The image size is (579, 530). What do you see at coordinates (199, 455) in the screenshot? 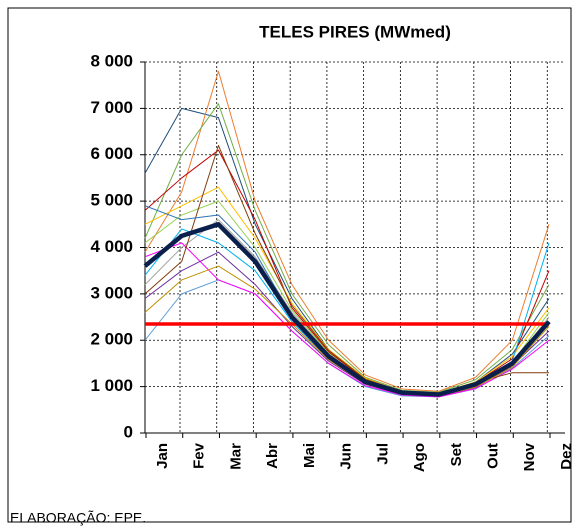
I see `x-tick-label: Fev` at bounding box center [199, 455].